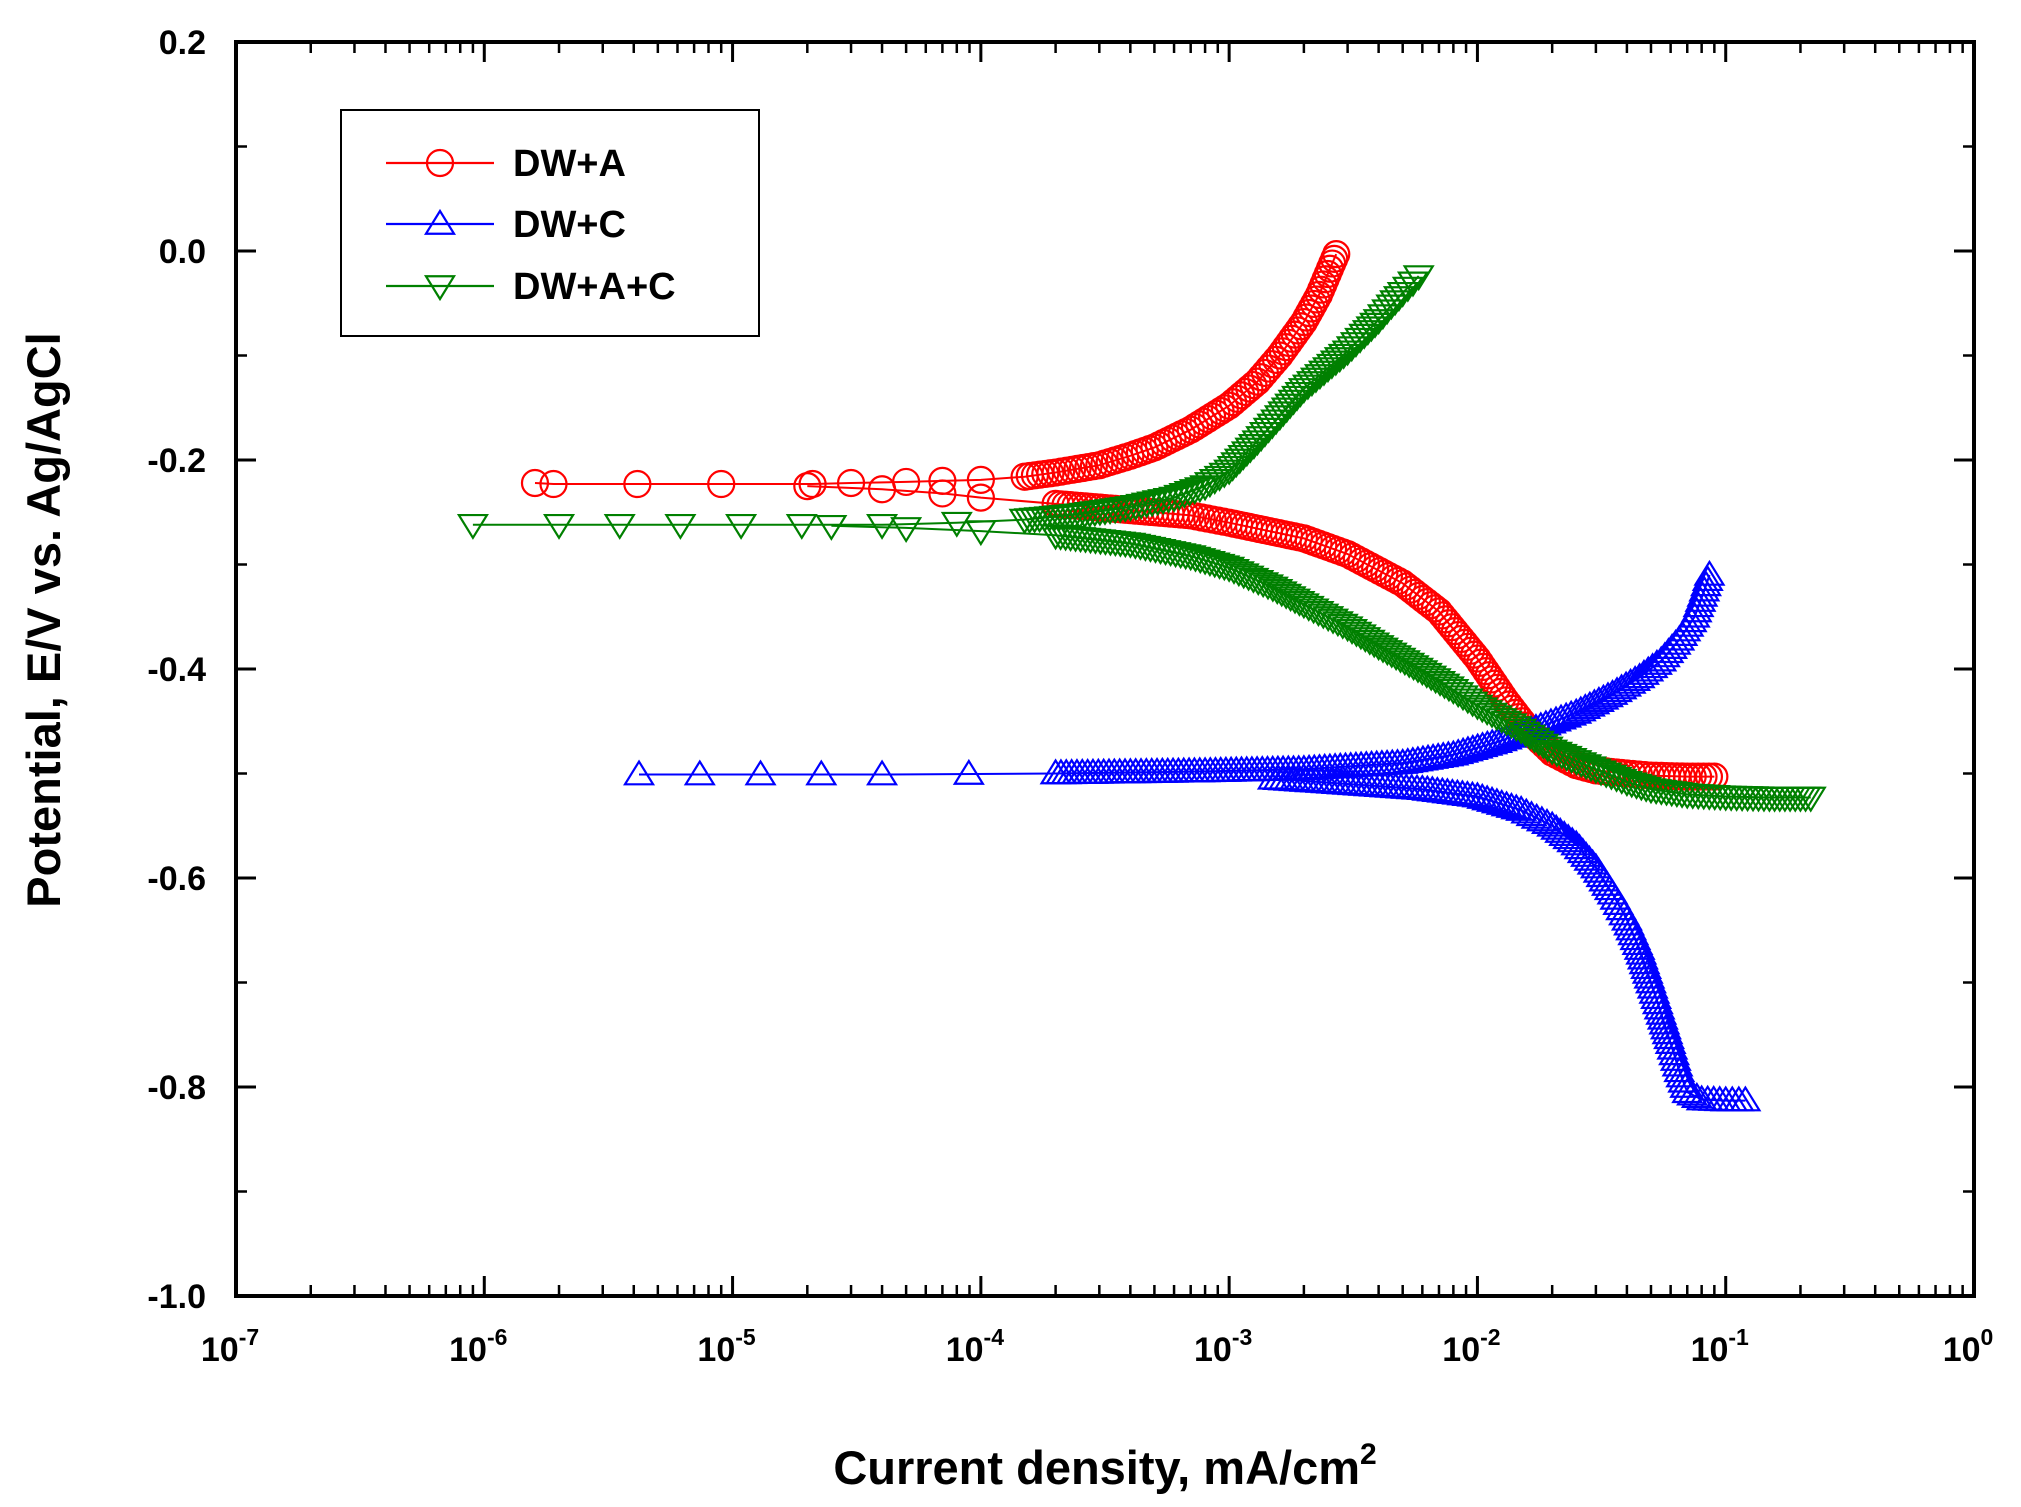 The width and height of the screenshot is (2021, 1507). Describe the element at coordinates (975, 1346) in the screenshot. I see `x-tick-label: 10⁻⁴` at that location.